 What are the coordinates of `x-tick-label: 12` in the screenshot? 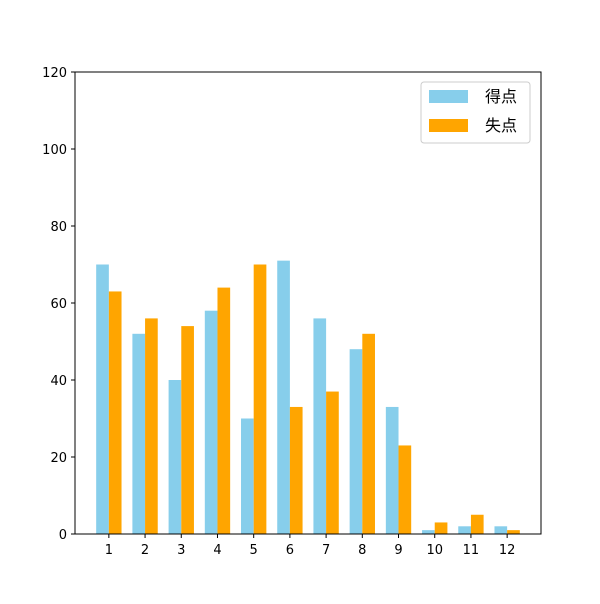 It's located at (507, 550).